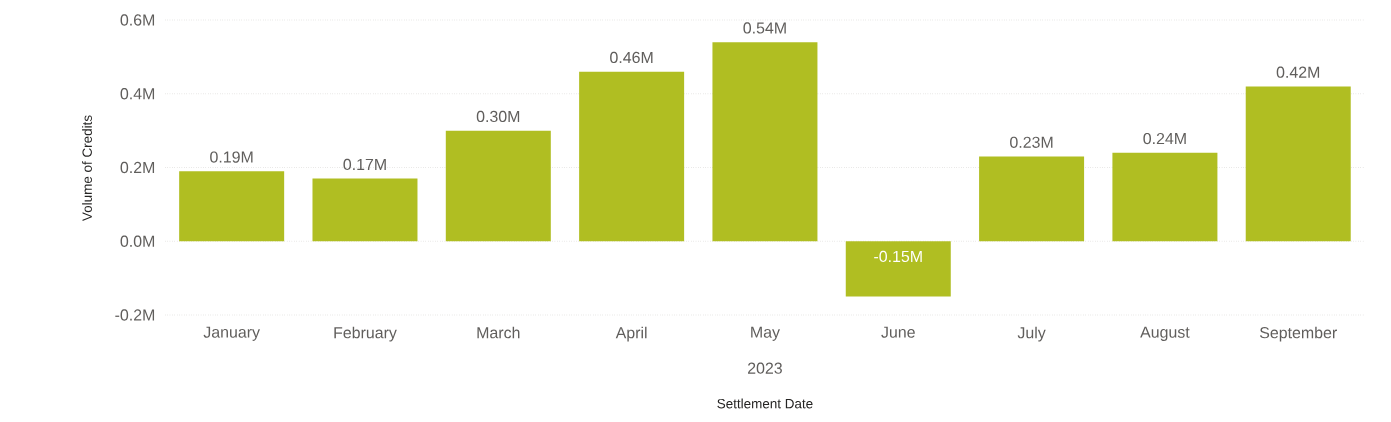  What do you see at coordinates (498, 116) in the screenshot?
I see `data-label: 0.30M` at bounding box center [498, 116].